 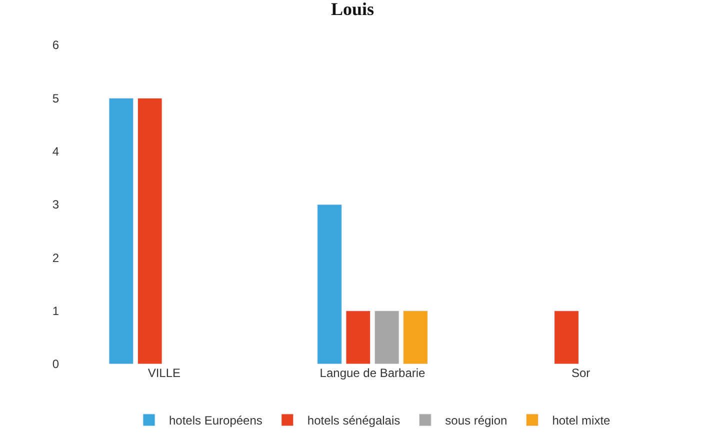 What do you see at coordinates (352, 9) in the screenshot?
I see `chart-title: Louis` at bounding box center [352, 9].